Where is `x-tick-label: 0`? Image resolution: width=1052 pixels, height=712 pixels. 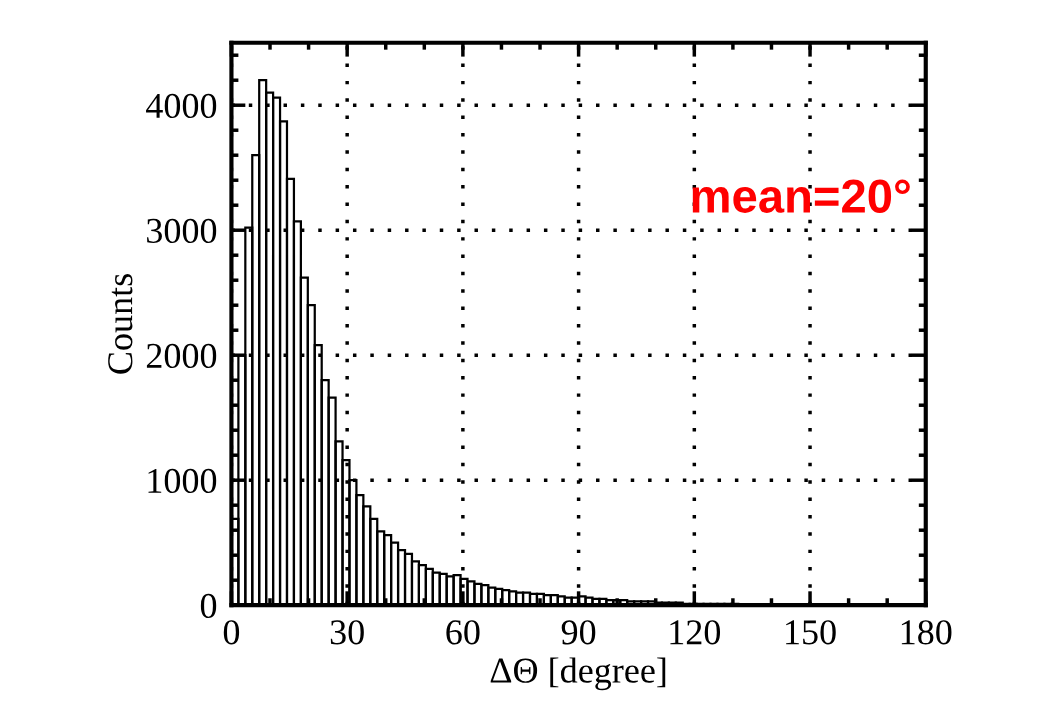
x-tick-label: 0 is located at coordinates (231, 632).